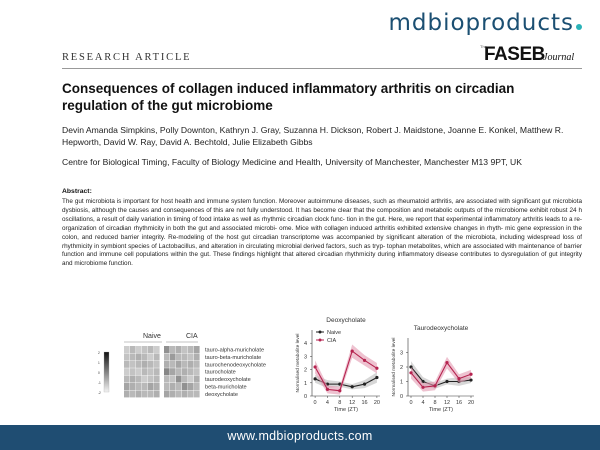  I want to click on footer-url-link: www.mdbioproducts.com, so click(300, 436).